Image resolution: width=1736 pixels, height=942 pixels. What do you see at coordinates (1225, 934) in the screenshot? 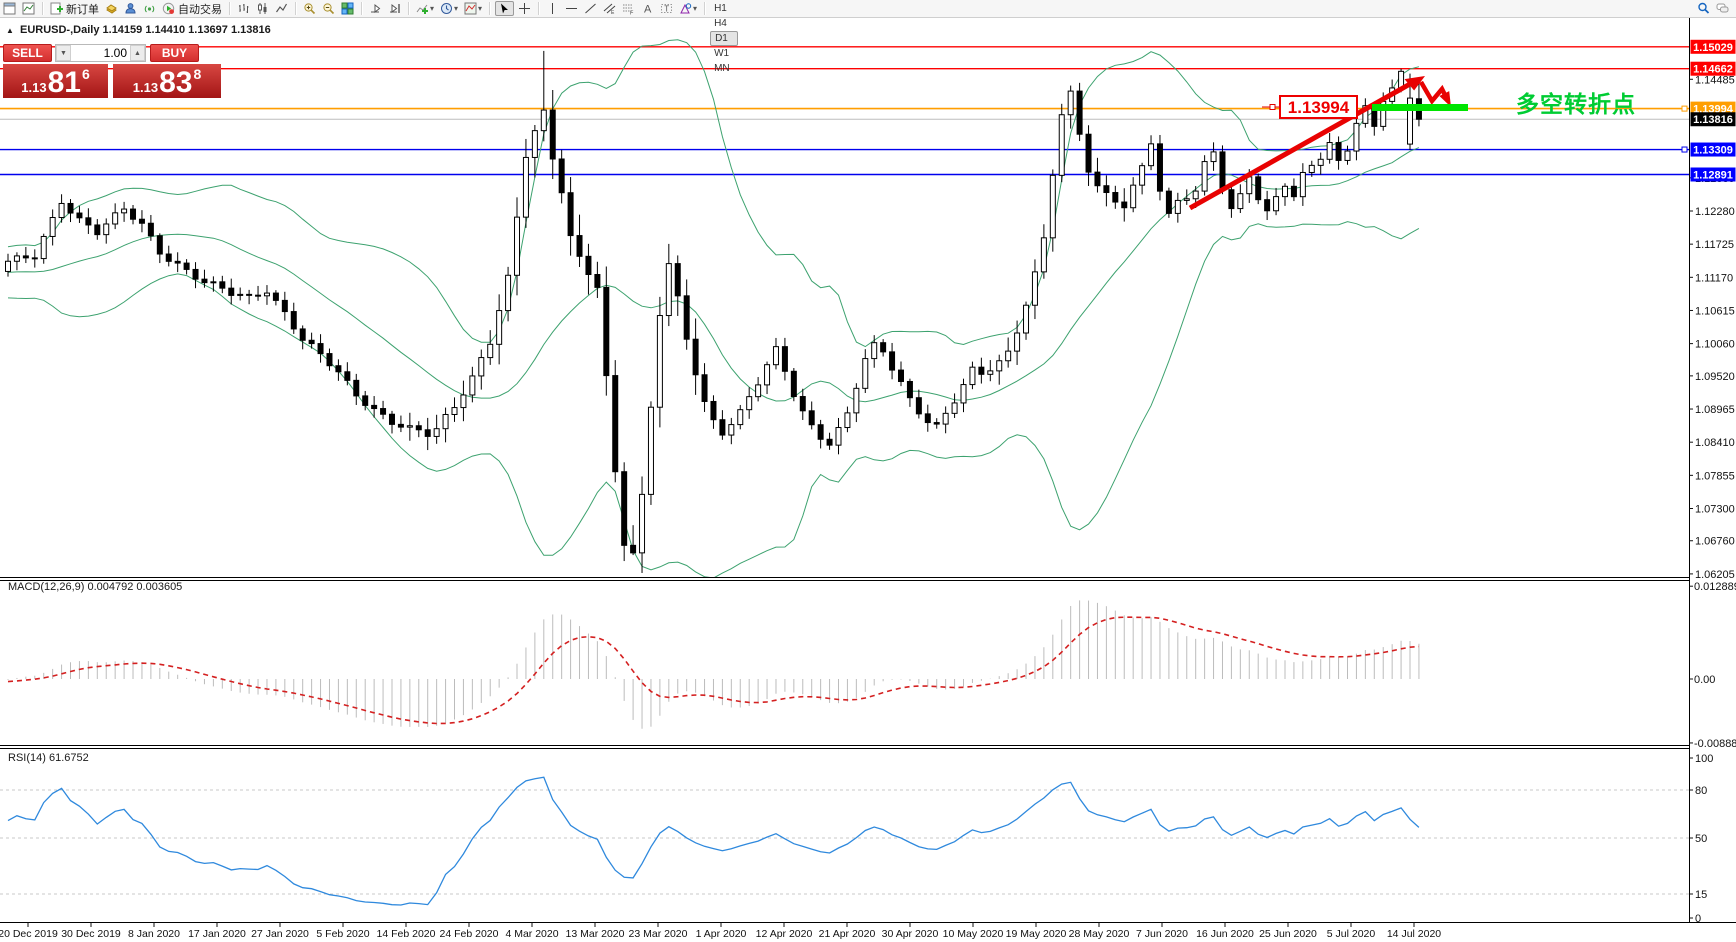
I see `date-tick-label: 16 Jun 2020` at bounding box center [1225, 934].